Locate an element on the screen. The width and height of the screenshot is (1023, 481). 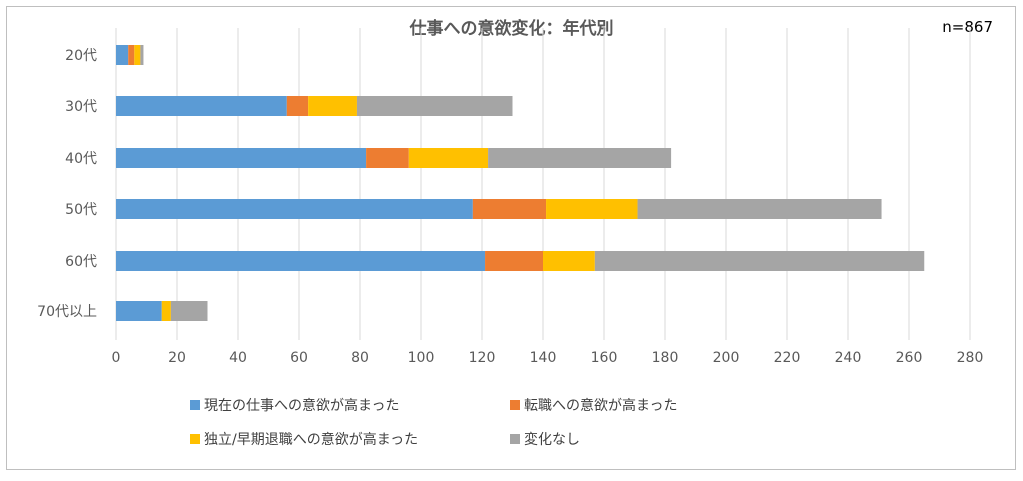
legend-item: 転職への意欲が高まった is located at coordinates (593, 405).